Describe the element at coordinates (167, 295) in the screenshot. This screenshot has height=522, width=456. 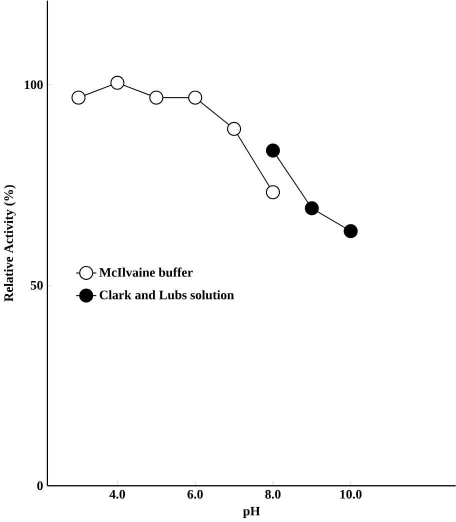
I see `legend-label: Clark and Lubs solution` at that location.